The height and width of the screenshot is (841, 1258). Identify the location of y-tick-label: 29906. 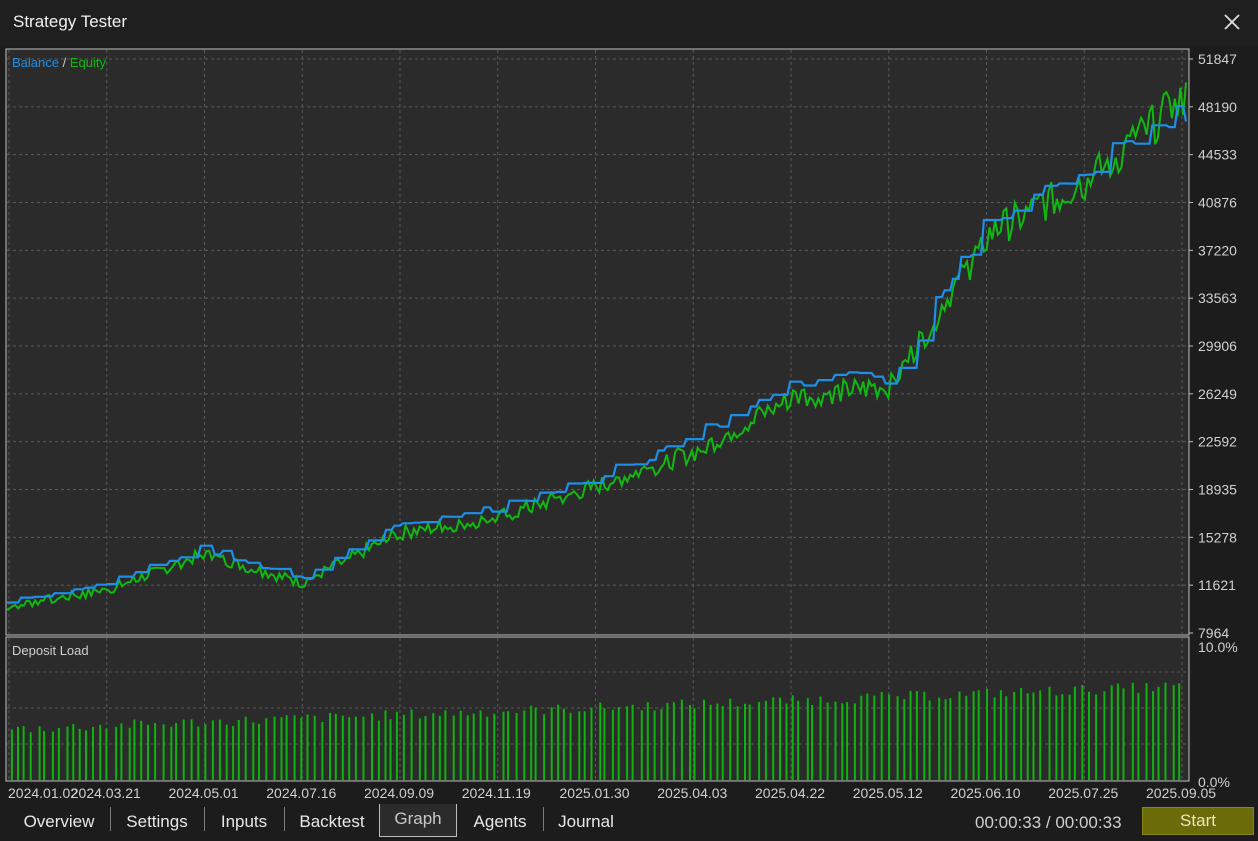
(1217, 346).